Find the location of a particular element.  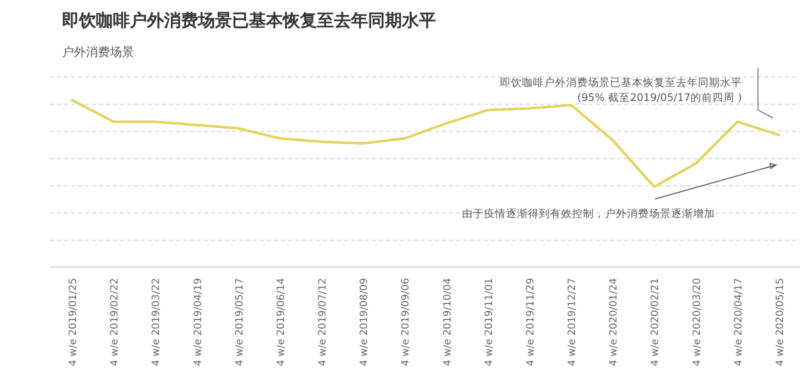

x-tick-label: 4 w/e 2019/06/14 is located at coordinates (281, 322).